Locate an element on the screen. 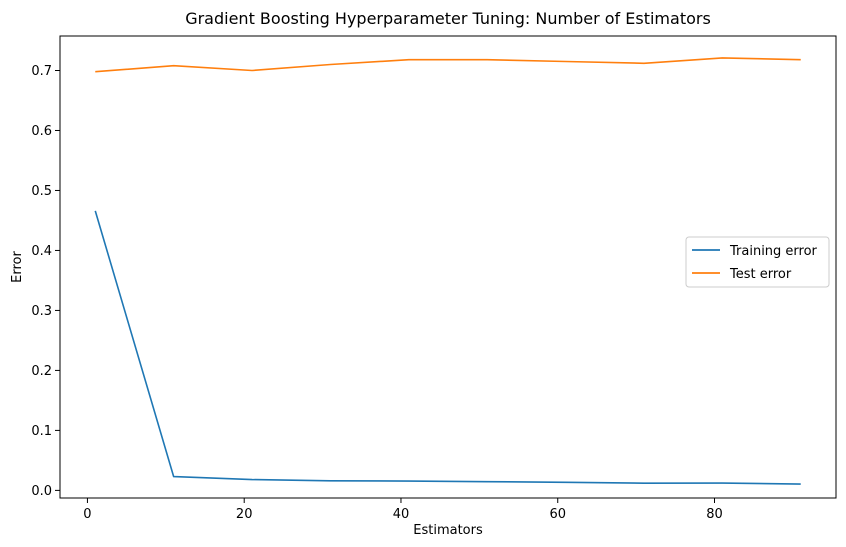 The image size is (846, 547). legend: Training error Test error is located at coordinates (757, 262).